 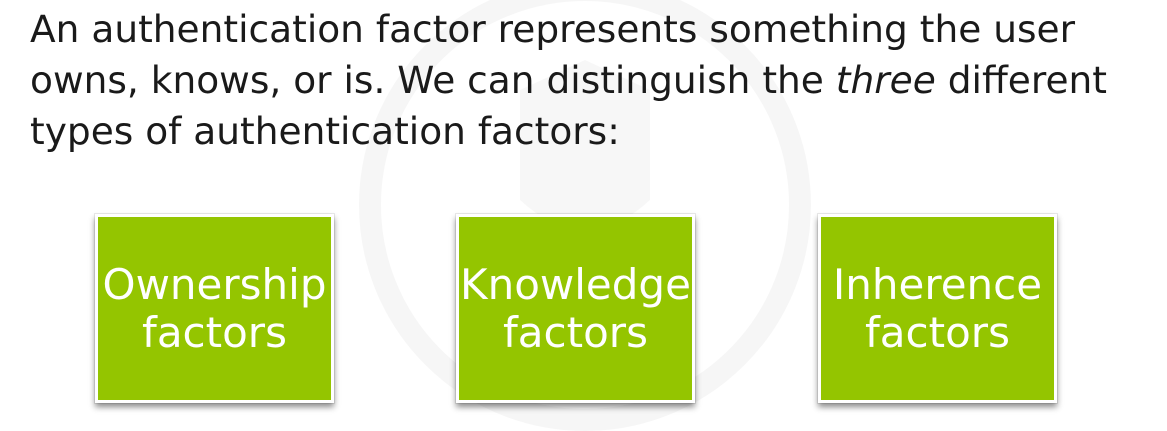 I want to click on ownership-factors-box: Ownership factors, so click(x=214, y=308).